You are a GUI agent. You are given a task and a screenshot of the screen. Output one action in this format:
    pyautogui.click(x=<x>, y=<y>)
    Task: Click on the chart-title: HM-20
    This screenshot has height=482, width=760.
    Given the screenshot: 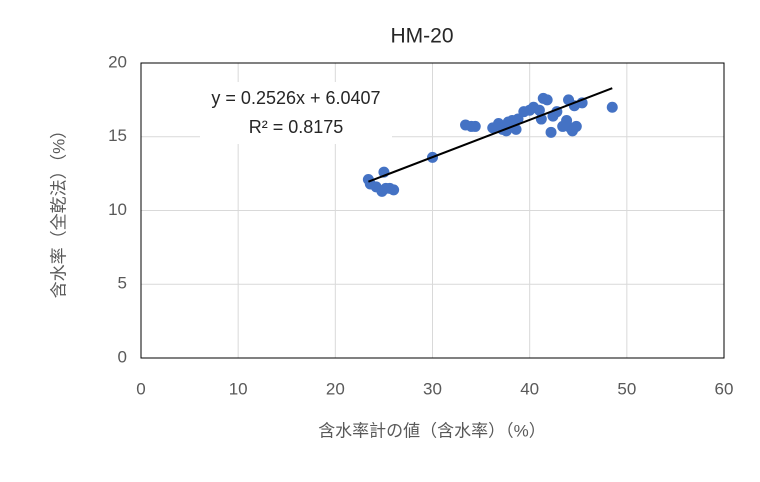 What is the action you would take?
    pyautogui.click(x=421, y=36)
    